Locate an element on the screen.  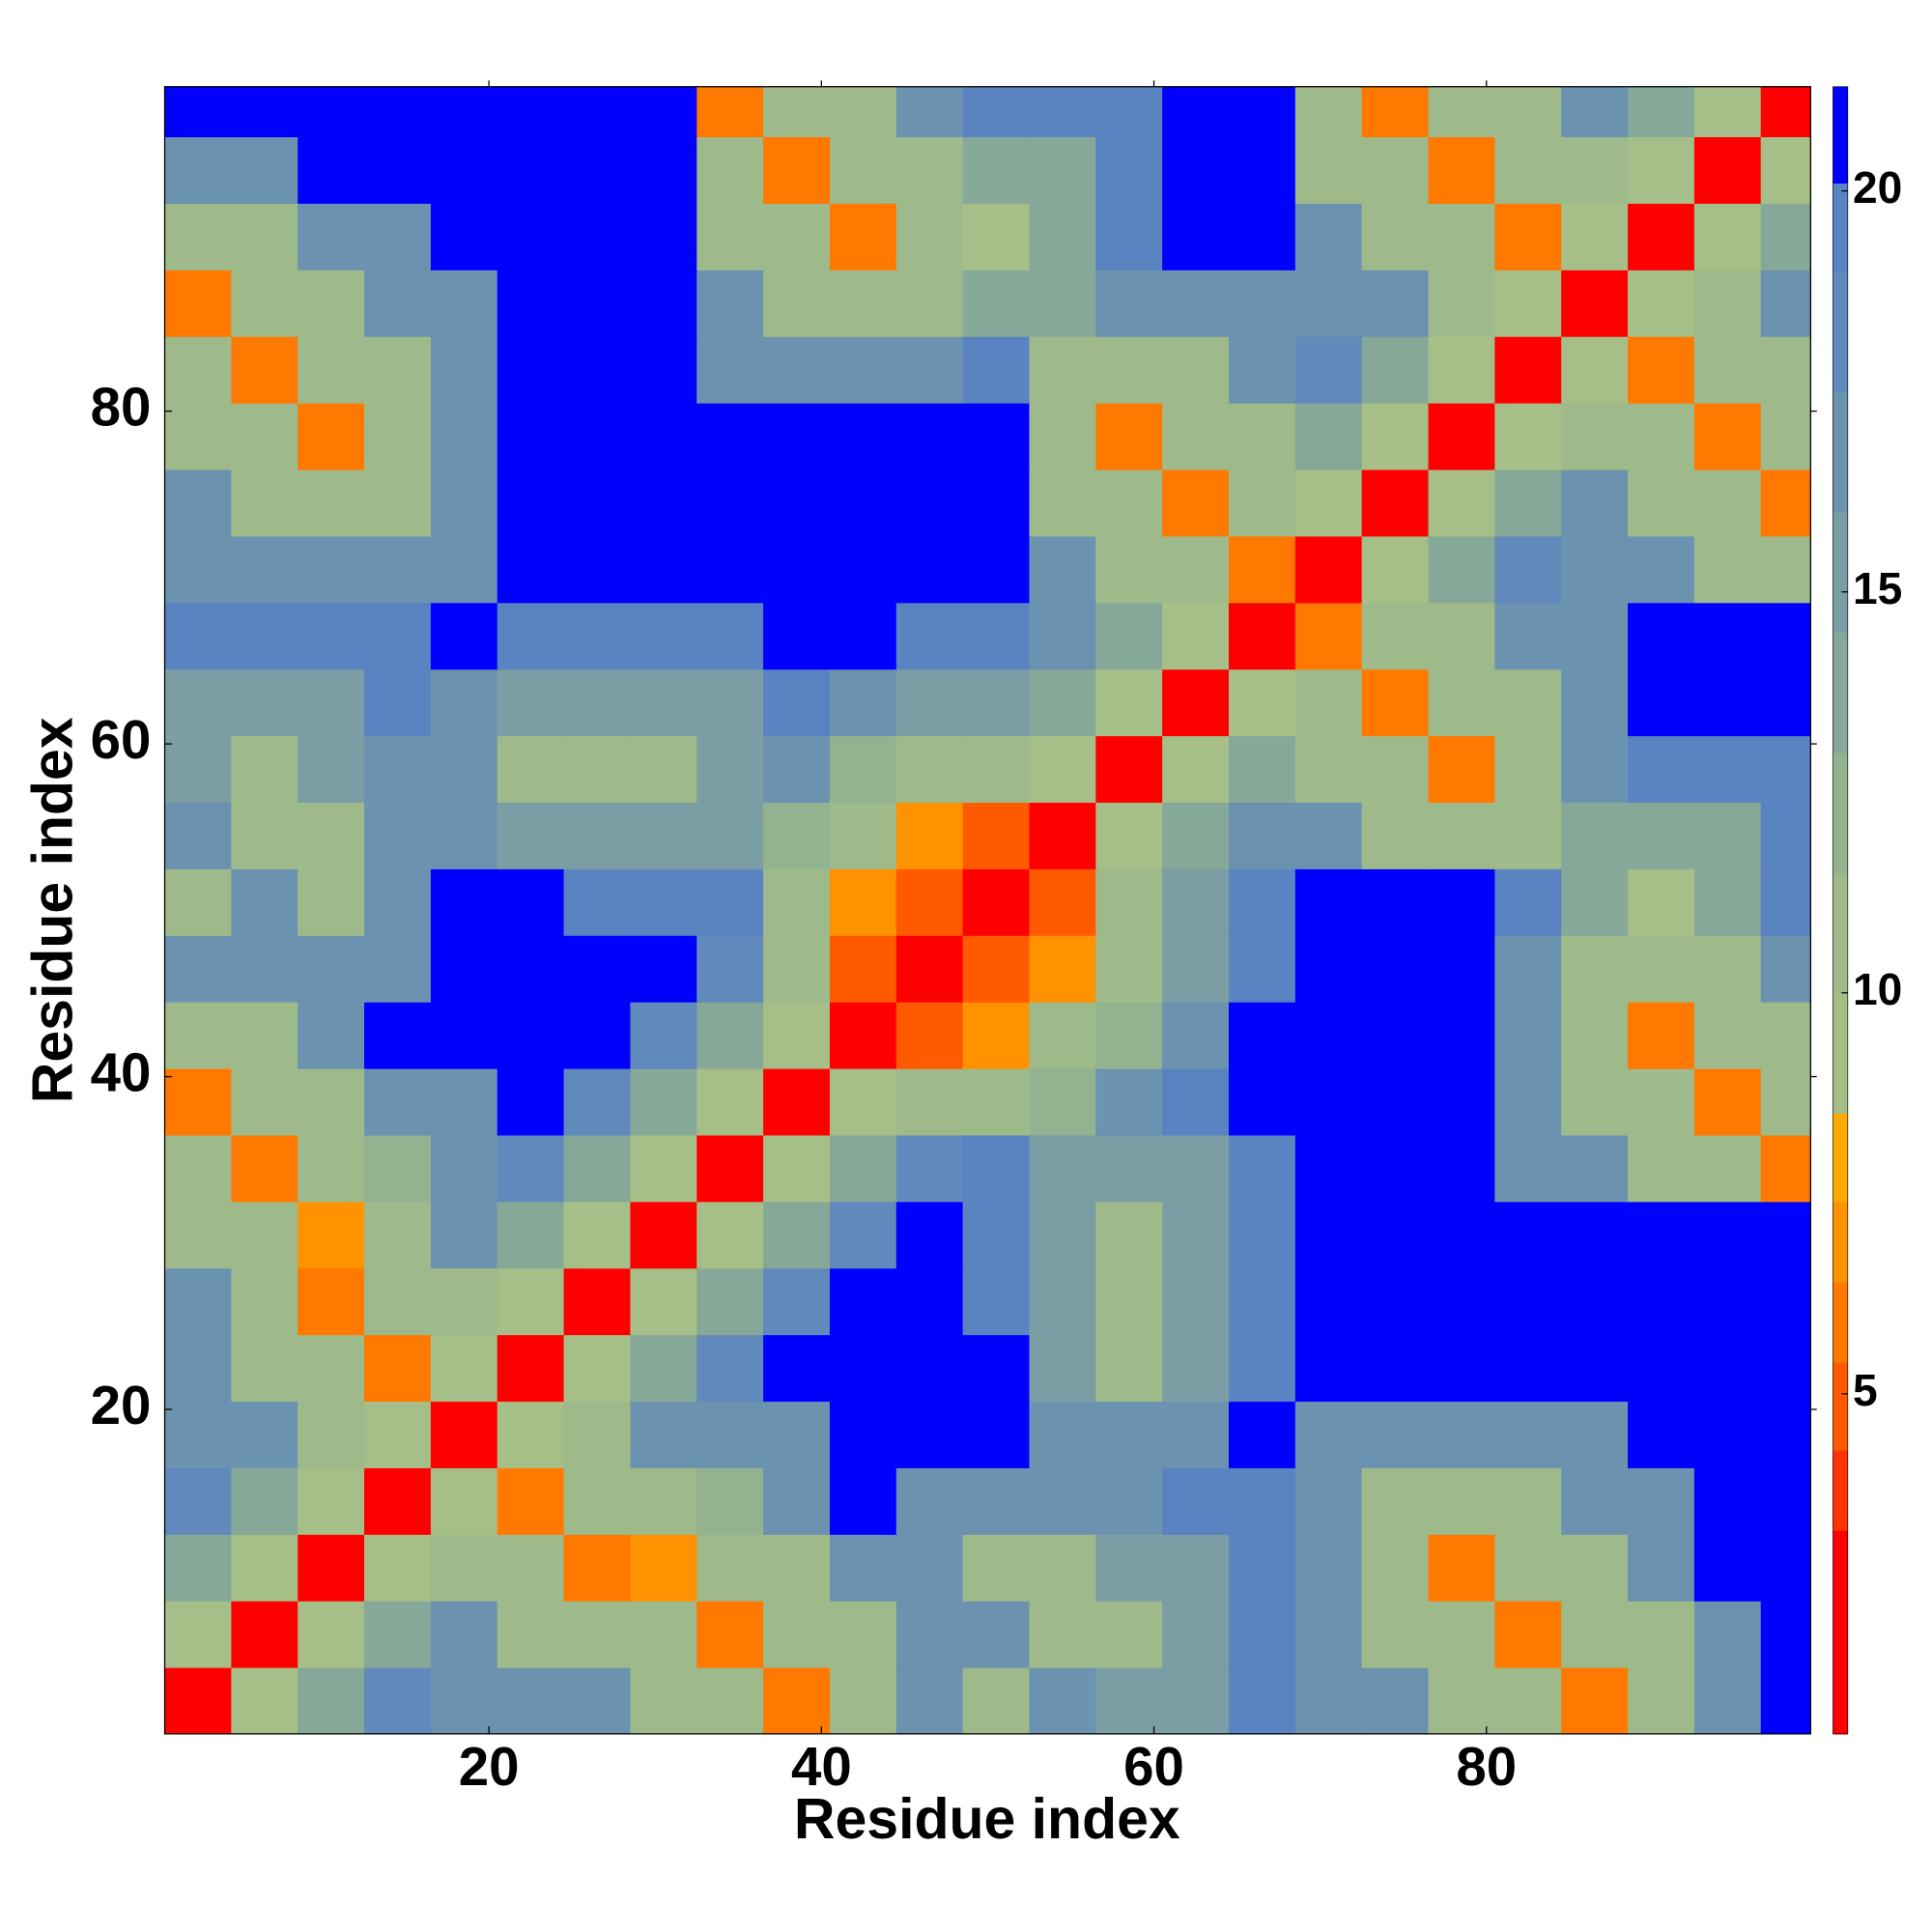
colorbar-band is located at coordinates (1840, 452).